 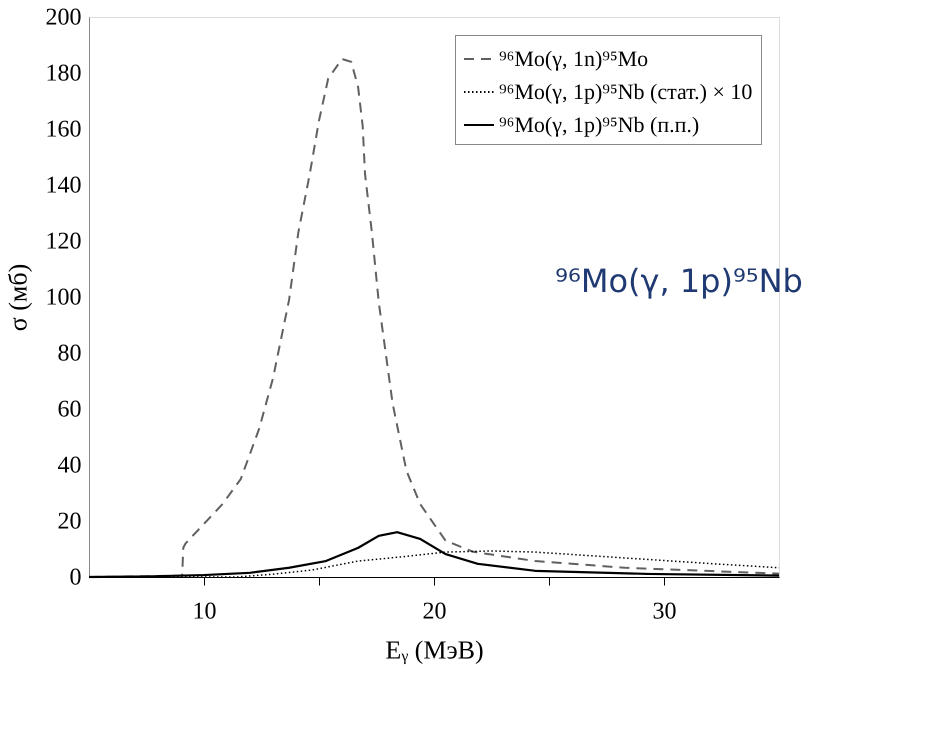 I want to click on y-tick-label: 200, so click(x=64, y=17).